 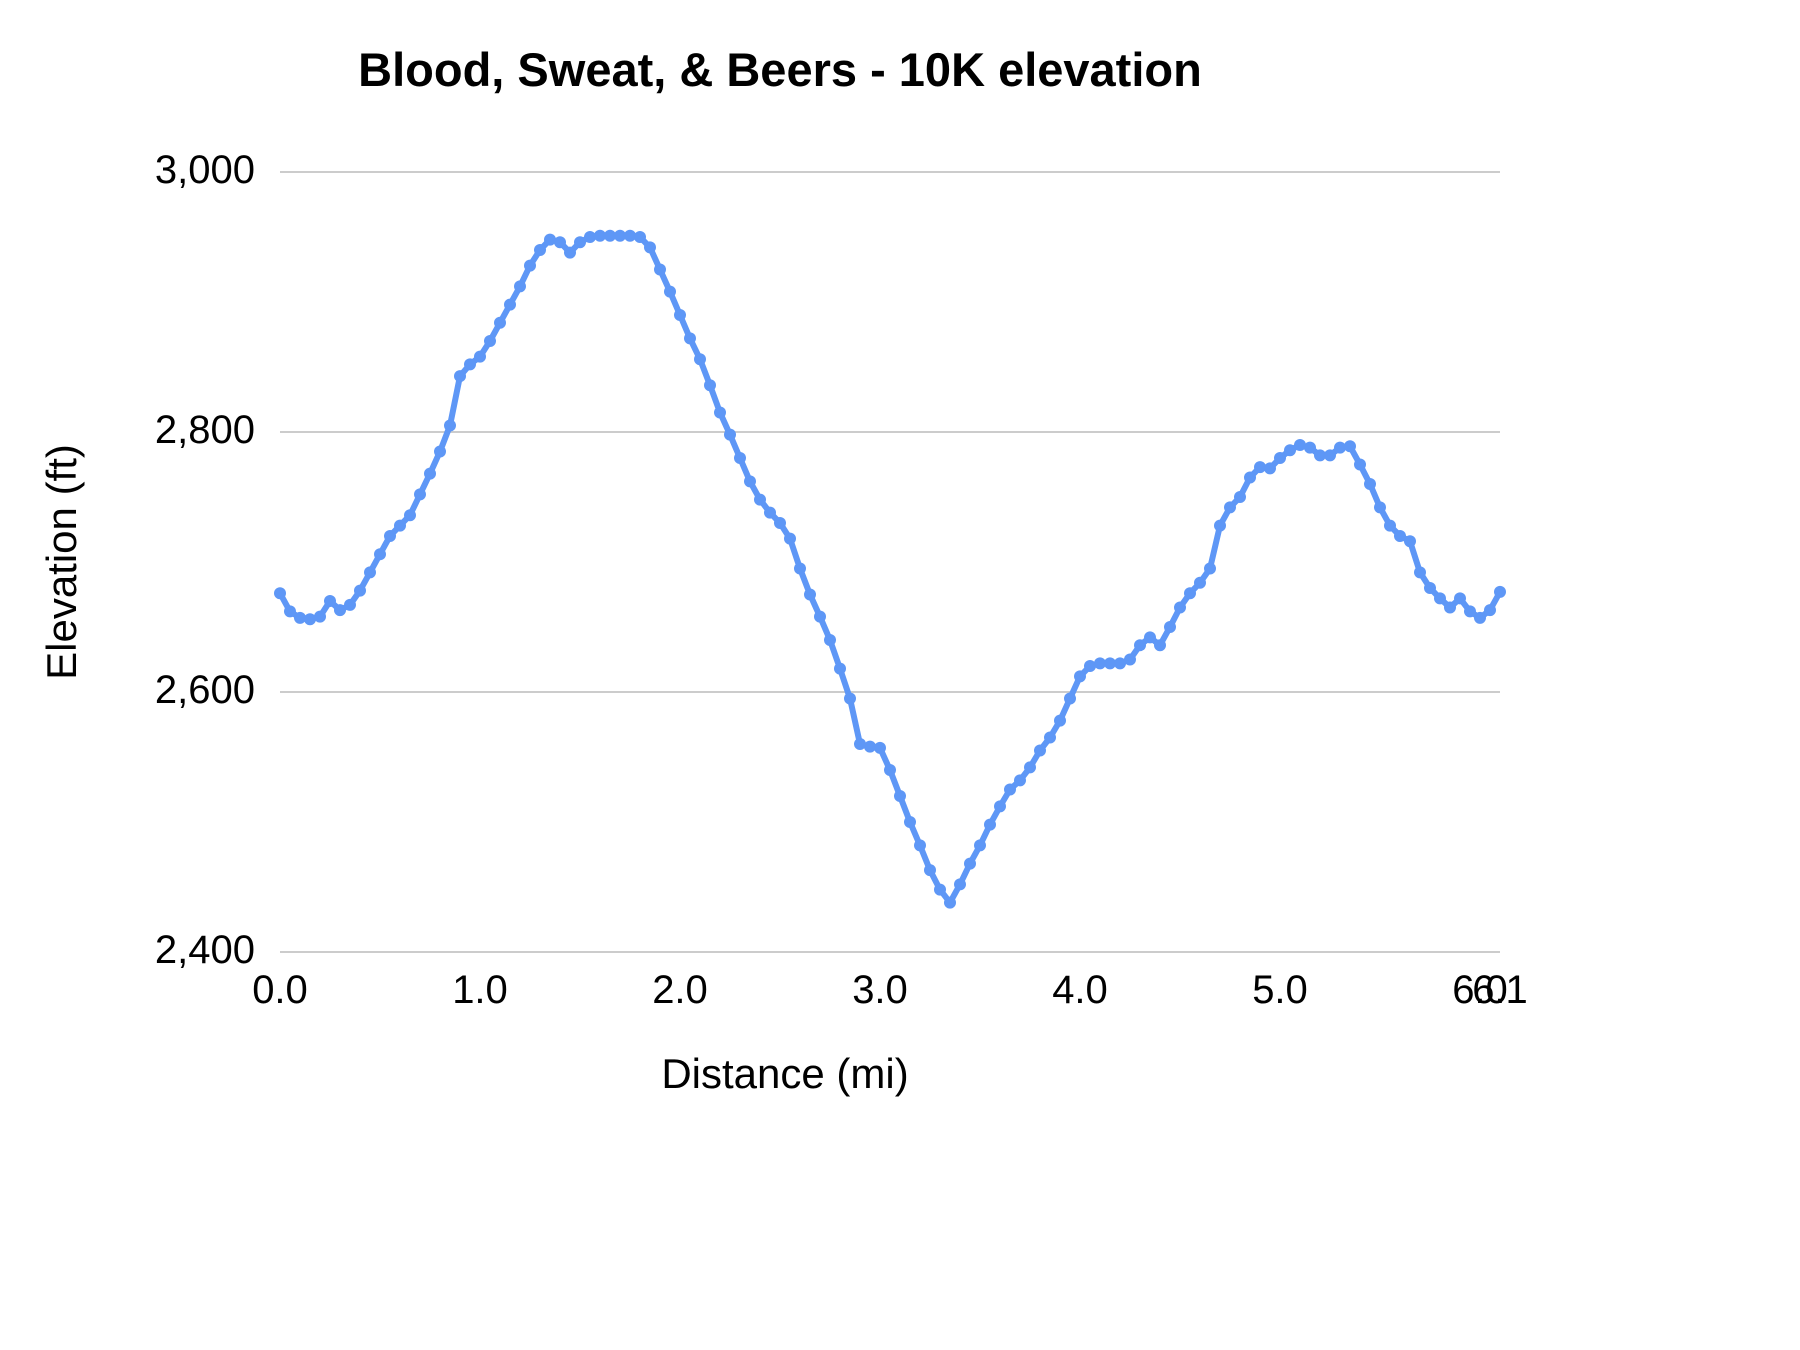 What do you see at coordinates (780, 69) in the screenshot?
I see `chart-title: Blood, Sweat, & Beers - 10K elevation` at bounding box center [780, 69].